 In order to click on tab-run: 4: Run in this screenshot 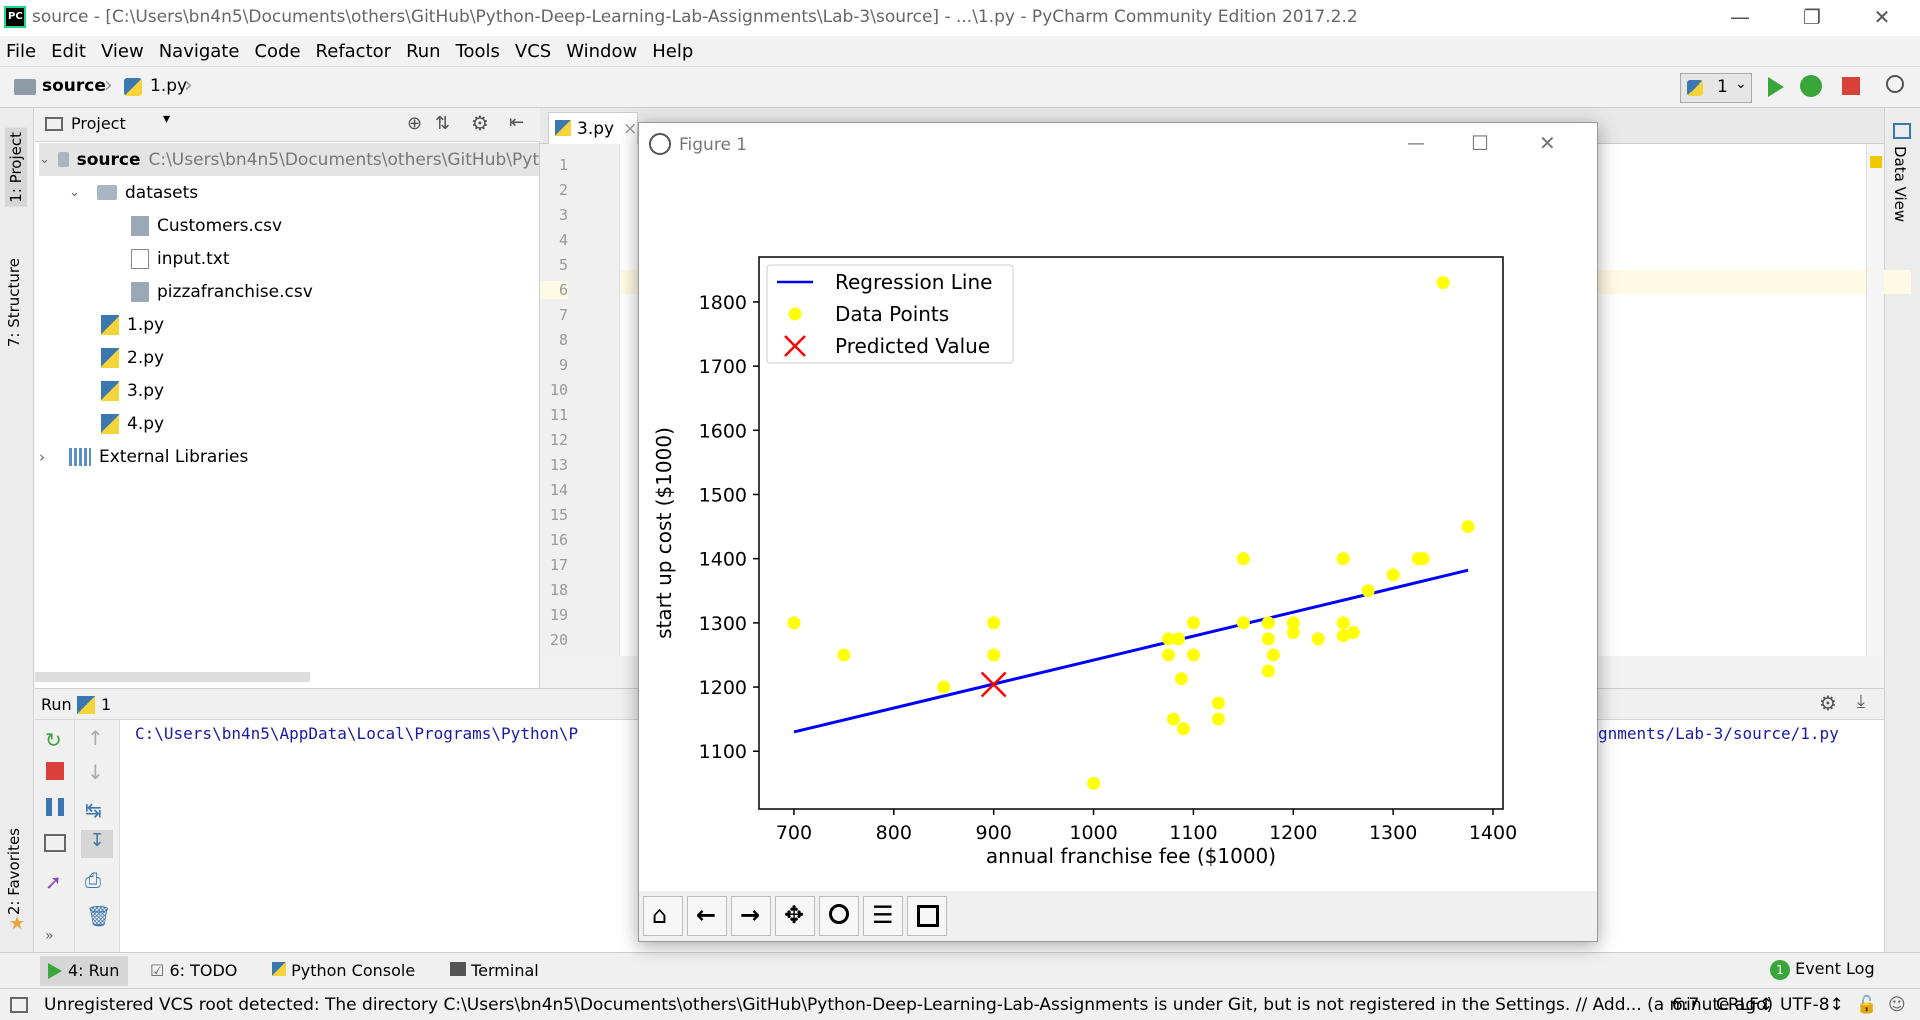, I will do `click(84, 971)`.